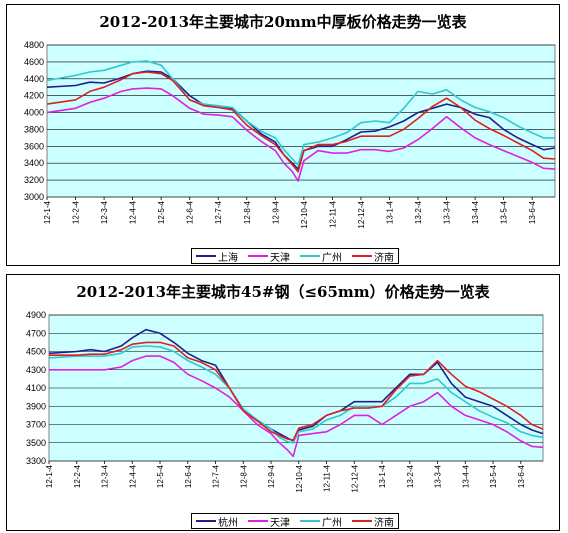 The width and height of the screenshot is (568, 533). Describe the element at coordinates (34, 197) in the screenshot. I see `y-tick-label: 3000` at that location.